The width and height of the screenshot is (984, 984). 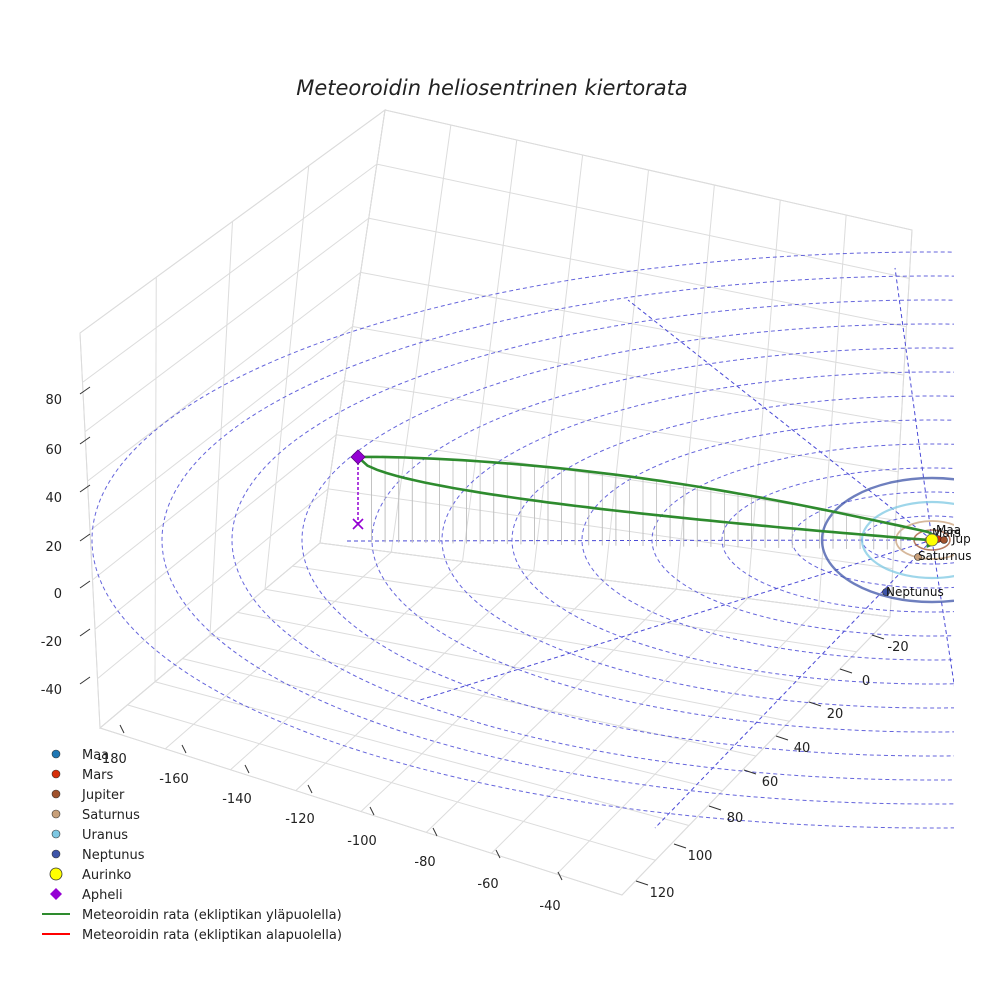 What do you see at coordinates (51, 642) in the screenshot?
I see `z-tick-label: -20` at bounding box center [51, 642].